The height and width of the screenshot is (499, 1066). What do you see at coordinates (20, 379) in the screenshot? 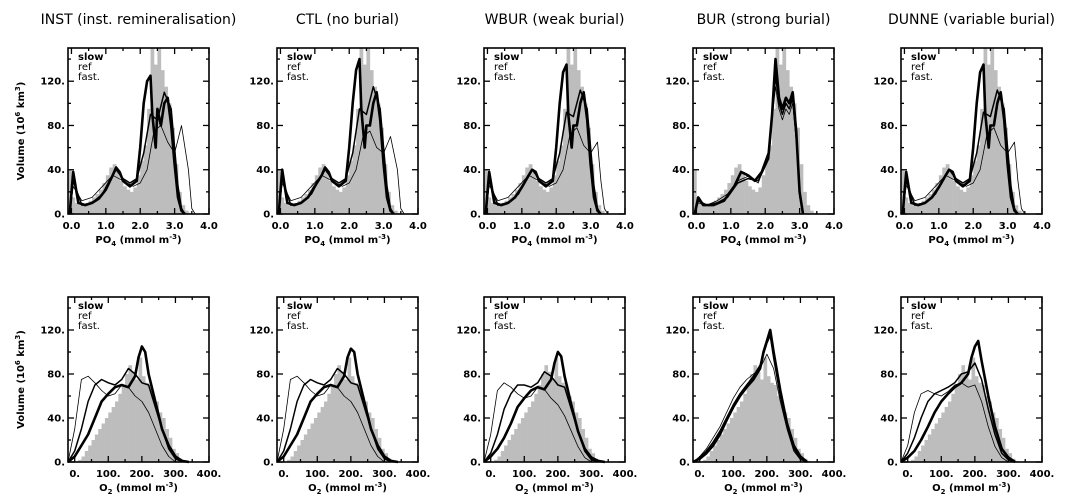
I see `y-axis-label: Volume (106 km3)` at bounding box center [20, 379].